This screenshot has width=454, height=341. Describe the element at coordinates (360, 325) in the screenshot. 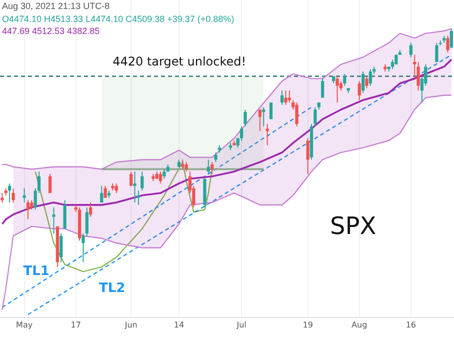

I see `x-tick-label: Aug` at that location.